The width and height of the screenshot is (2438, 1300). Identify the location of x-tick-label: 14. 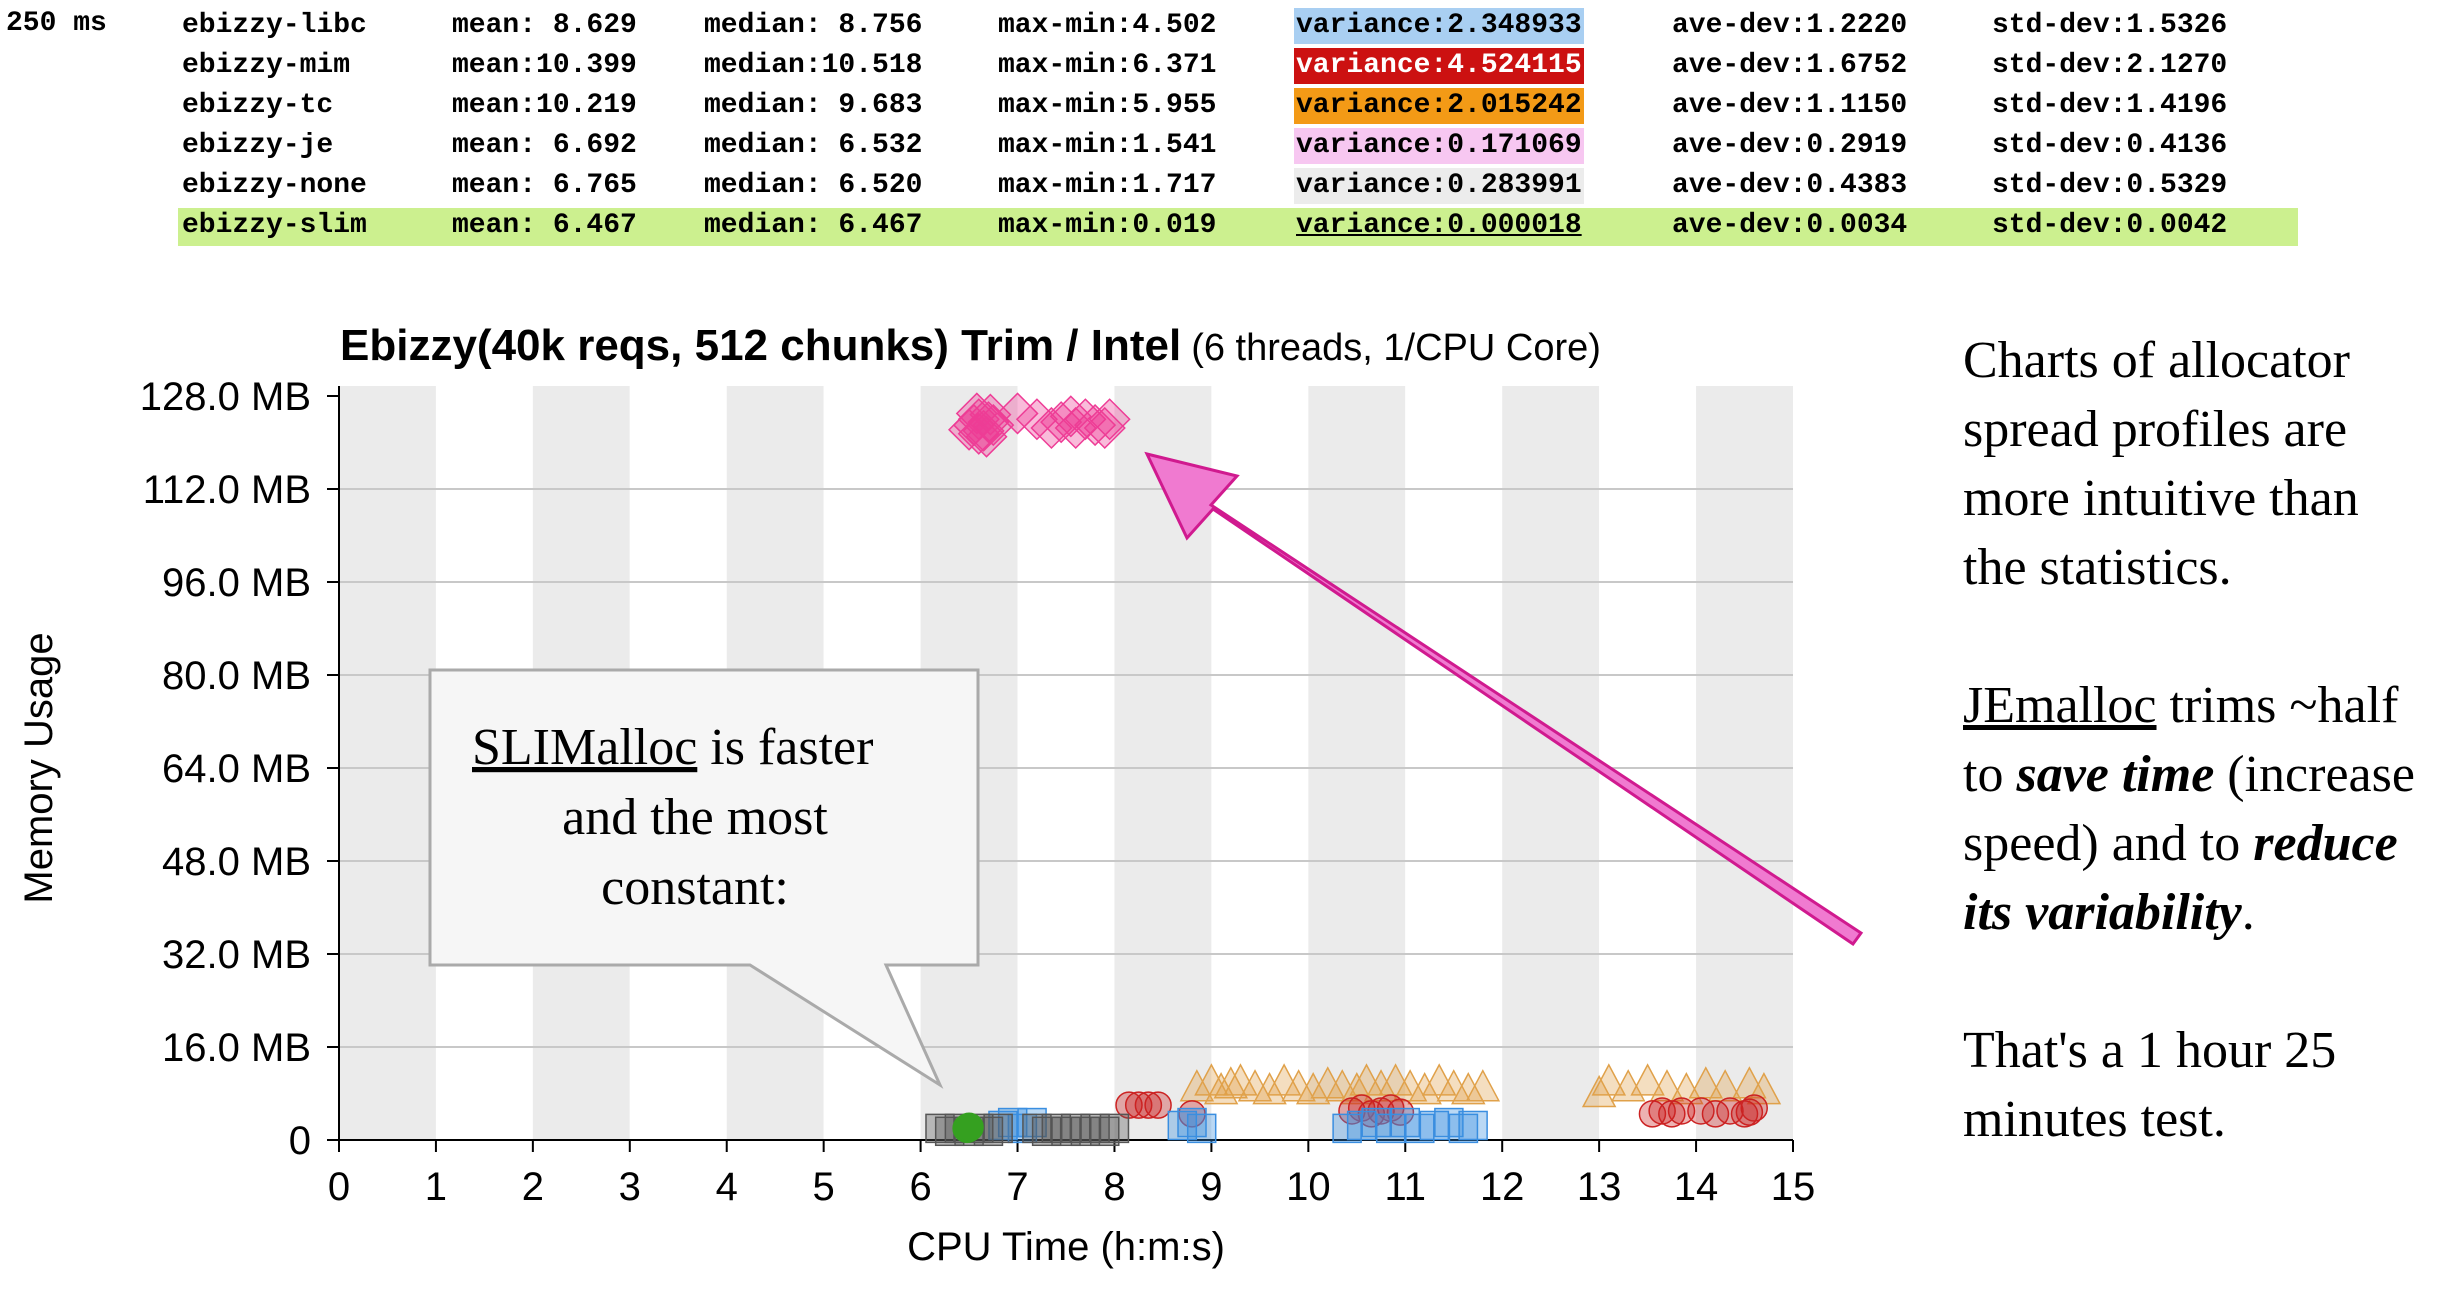
(1696, 1187).